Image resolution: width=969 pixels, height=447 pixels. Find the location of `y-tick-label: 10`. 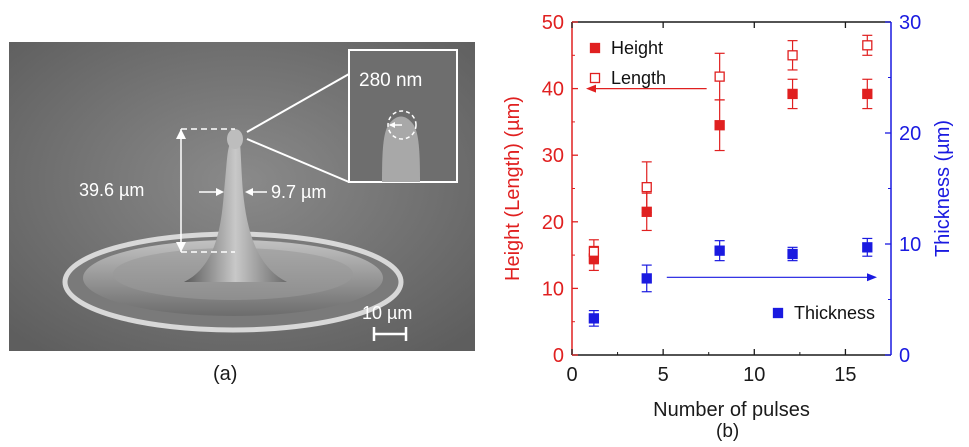

y-tick-label: 10 is located at coordinates (553, 289).